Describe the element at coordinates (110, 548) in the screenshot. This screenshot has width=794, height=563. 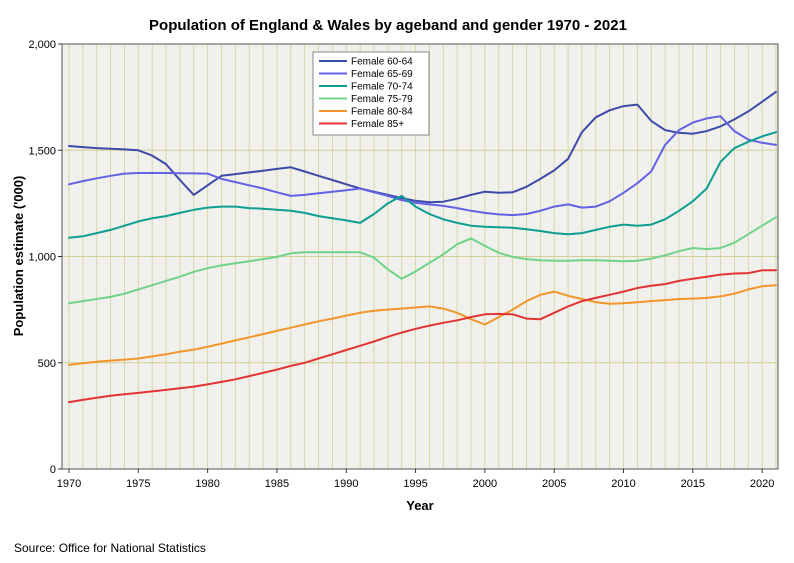
I see `source-note: Source: Office for National Statistics` at that location.